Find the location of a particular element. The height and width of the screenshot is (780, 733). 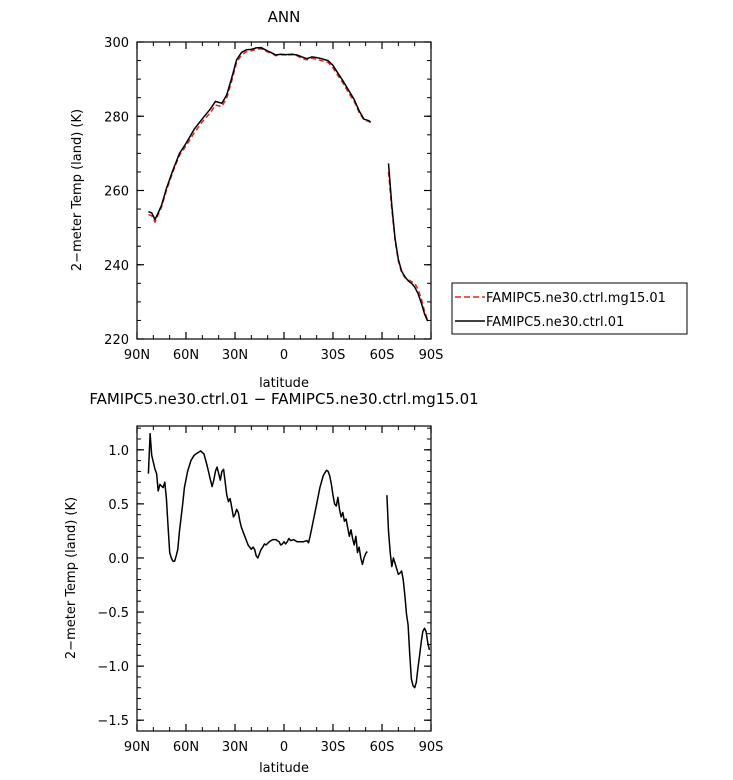

bottom-y-tick-label: −1.0 is located at coordinates (113, 667).